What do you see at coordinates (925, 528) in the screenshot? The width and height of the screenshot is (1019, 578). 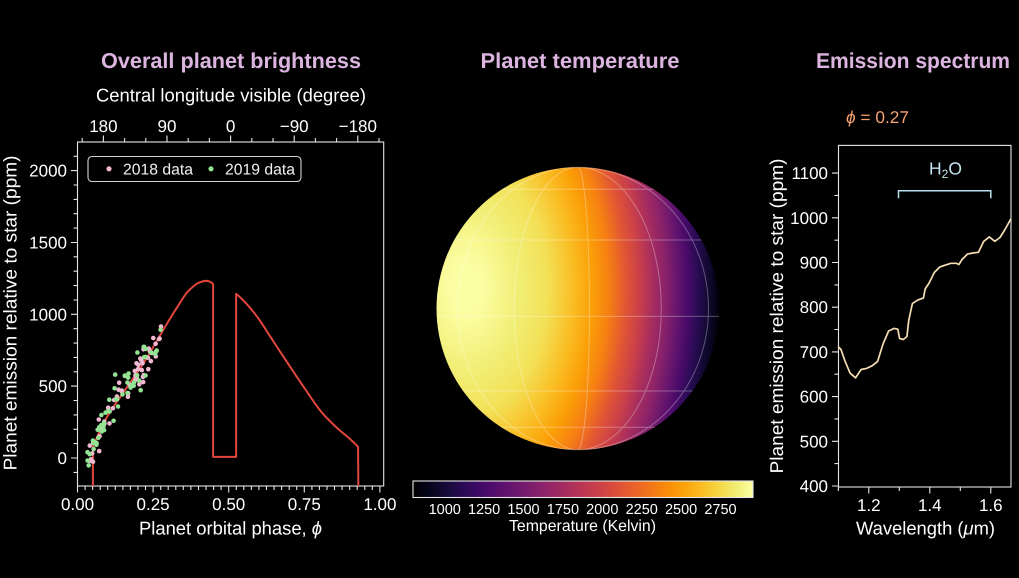 I see `svg-text: Wavelength (μm)` at bounding box center [925, 528].